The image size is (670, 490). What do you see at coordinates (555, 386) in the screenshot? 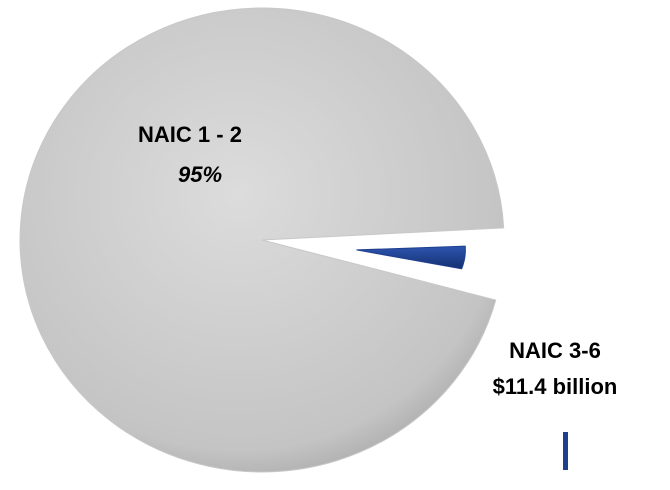
I see `annotation: $11.4 billion` at bounding box center [555, 386].